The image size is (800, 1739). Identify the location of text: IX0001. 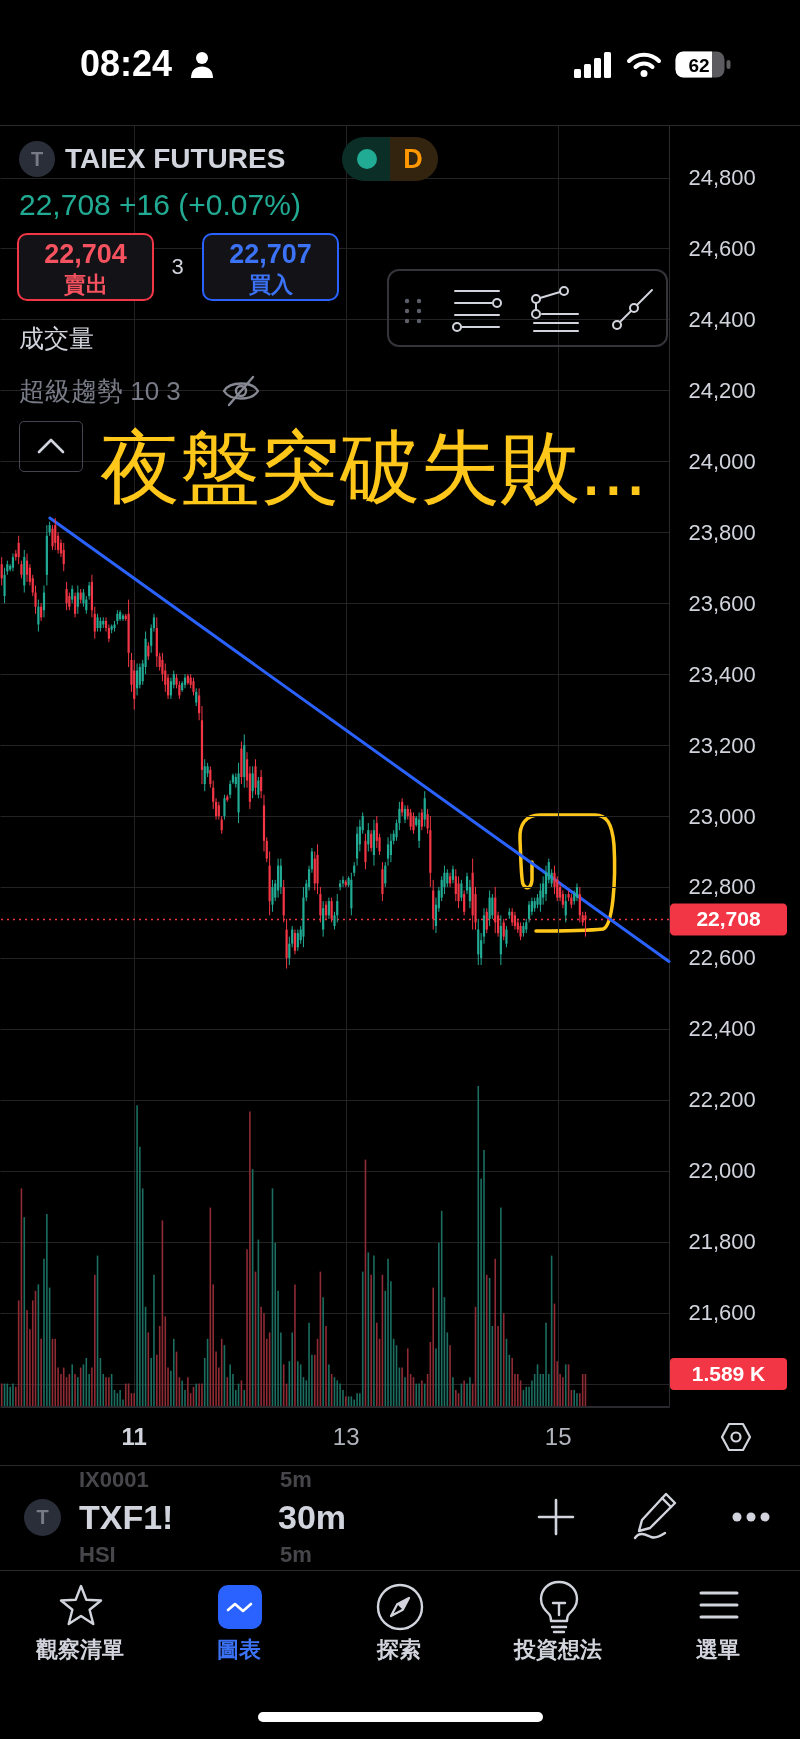
(114, 1479).